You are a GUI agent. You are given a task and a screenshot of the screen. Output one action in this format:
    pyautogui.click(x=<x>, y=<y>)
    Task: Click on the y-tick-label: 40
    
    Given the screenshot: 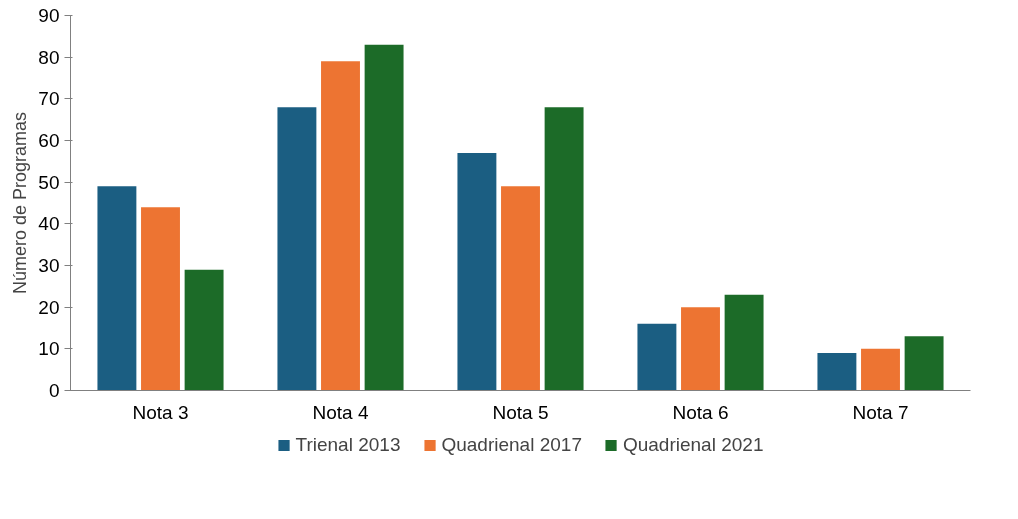 What is the action you would take?
    pyautogui.click(x=49, y=224)
    